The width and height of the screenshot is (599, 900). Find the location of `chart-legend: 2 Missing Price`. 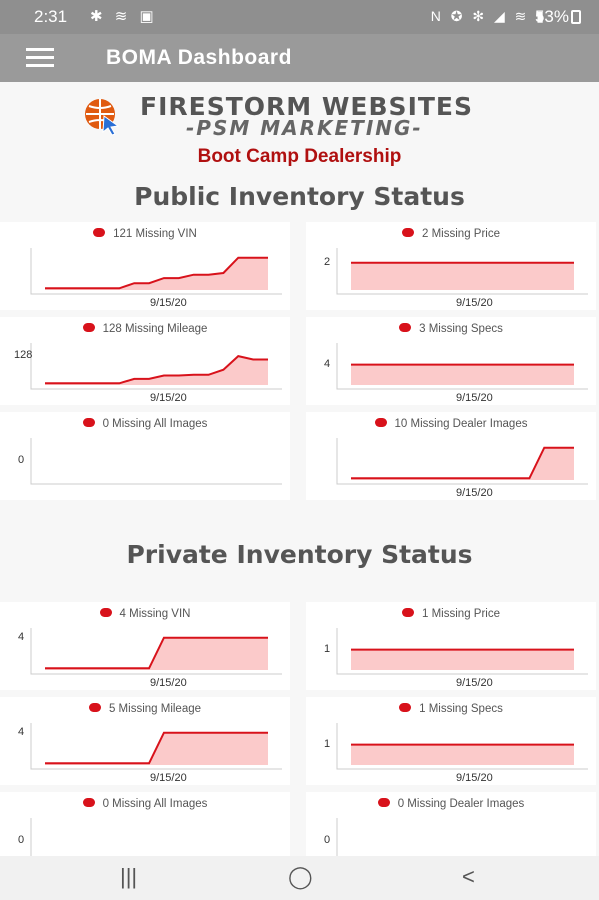

chart-legend: 2 Missing Price is located at coordinates (451, 234).